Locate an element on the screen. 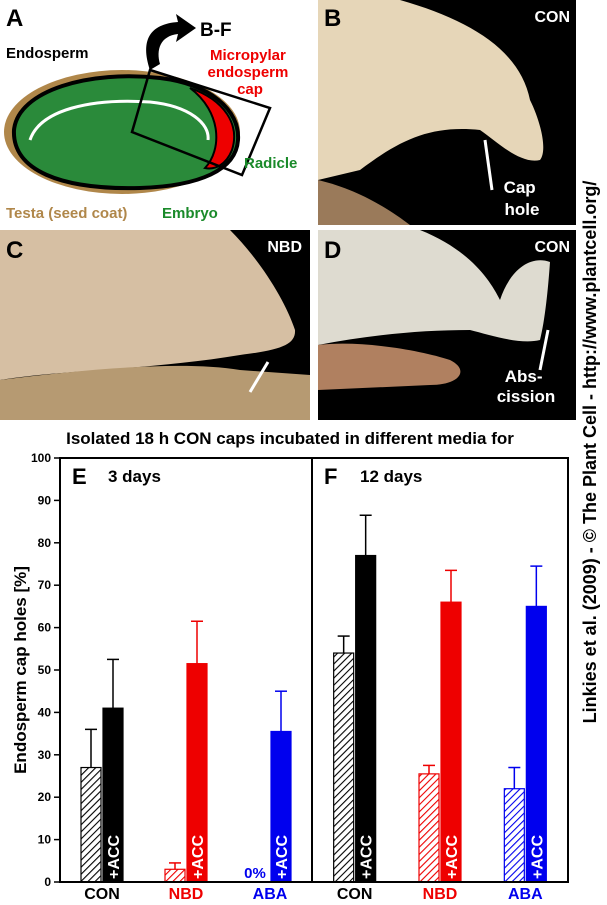  endosperm-shape is located at coordinates (126, 132).